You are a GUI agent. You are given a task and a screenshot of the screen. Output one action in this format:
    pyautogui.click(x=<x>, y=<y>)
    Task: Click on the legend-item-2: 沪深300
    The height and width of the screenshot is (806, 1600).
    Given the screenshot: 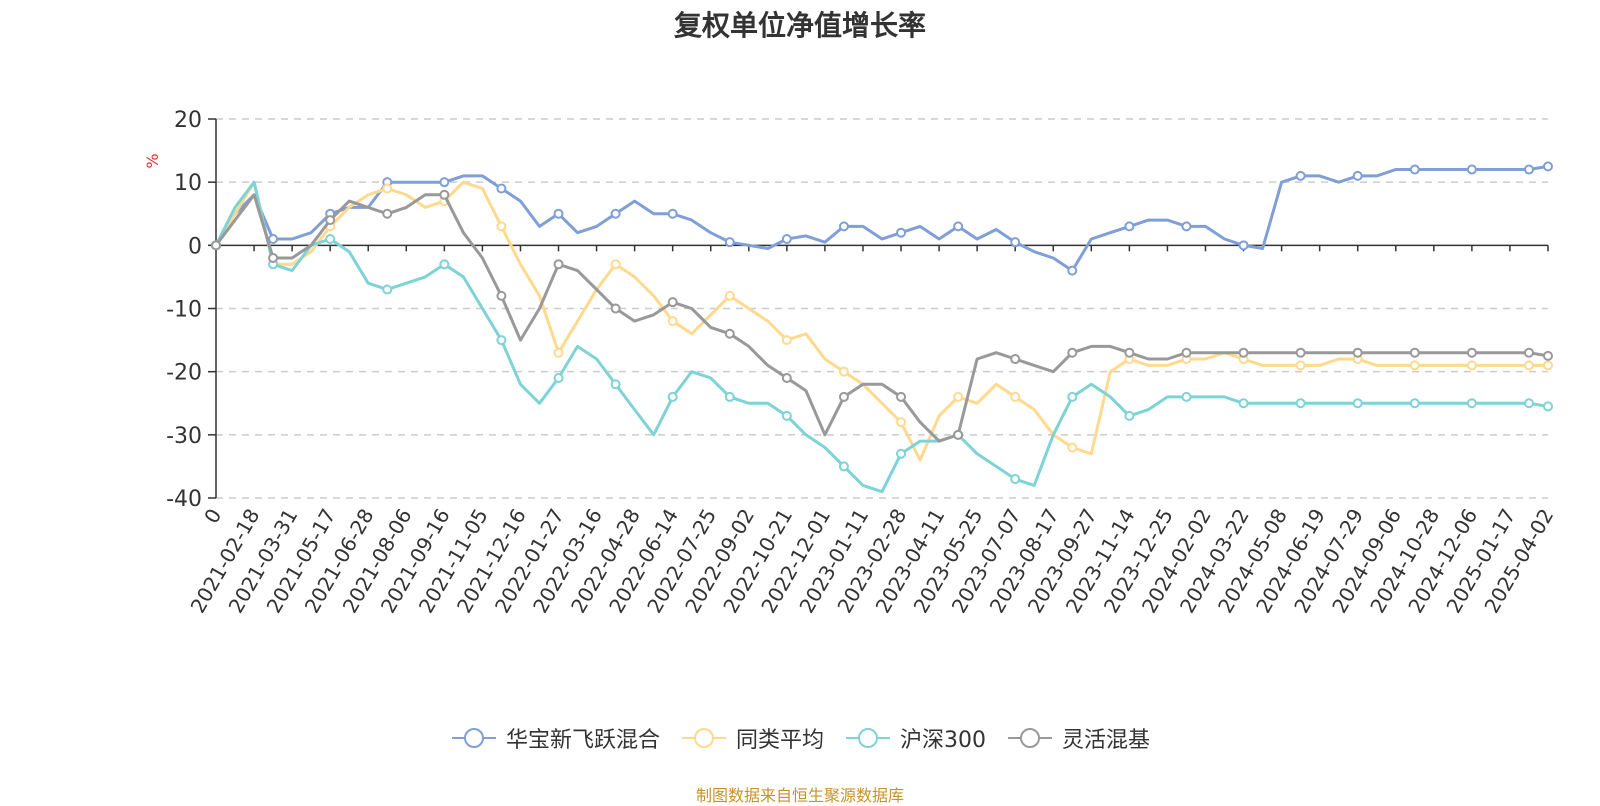 What is the action you would take?
    pyautogui.click(x=915, y=738)
    